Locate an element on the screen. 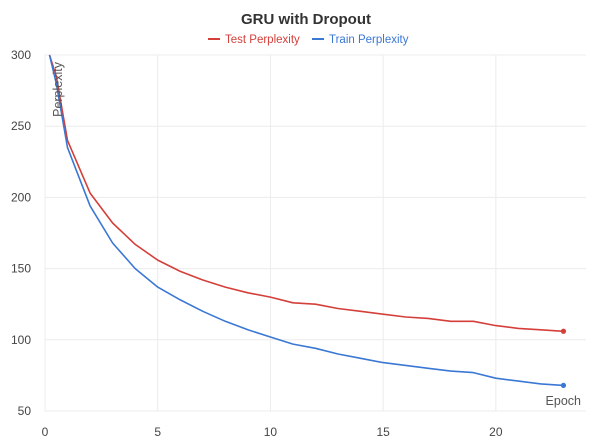  series-end-point-train is located at coordinates (563, 385).